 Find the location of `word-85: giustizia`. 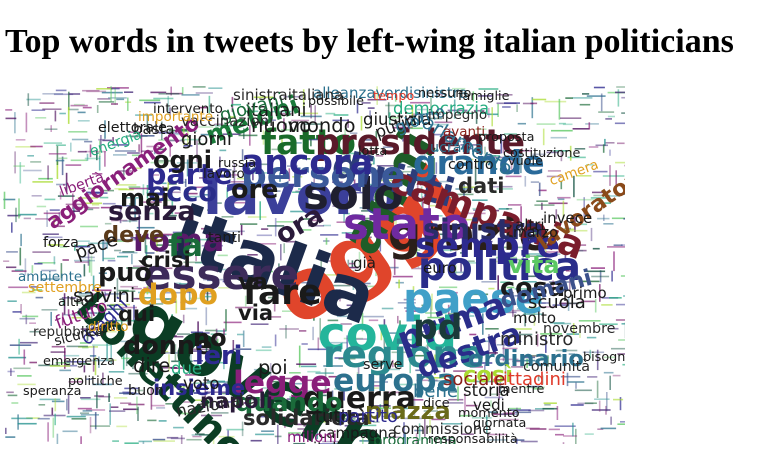

word-85: giustizia is located at coordinates (397, 119).